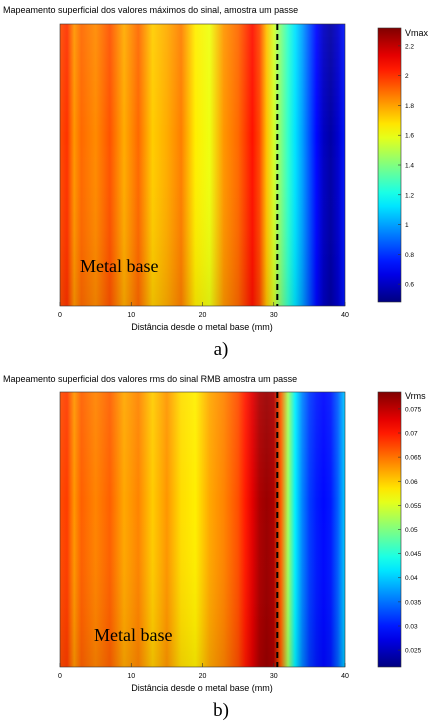 This screenshot has height=724, width=440. What do you see at coordinates (413, 602) in the screenshot?
I see `colorbar-tick-label-b: 0.035` at bounding box center [413, 602].